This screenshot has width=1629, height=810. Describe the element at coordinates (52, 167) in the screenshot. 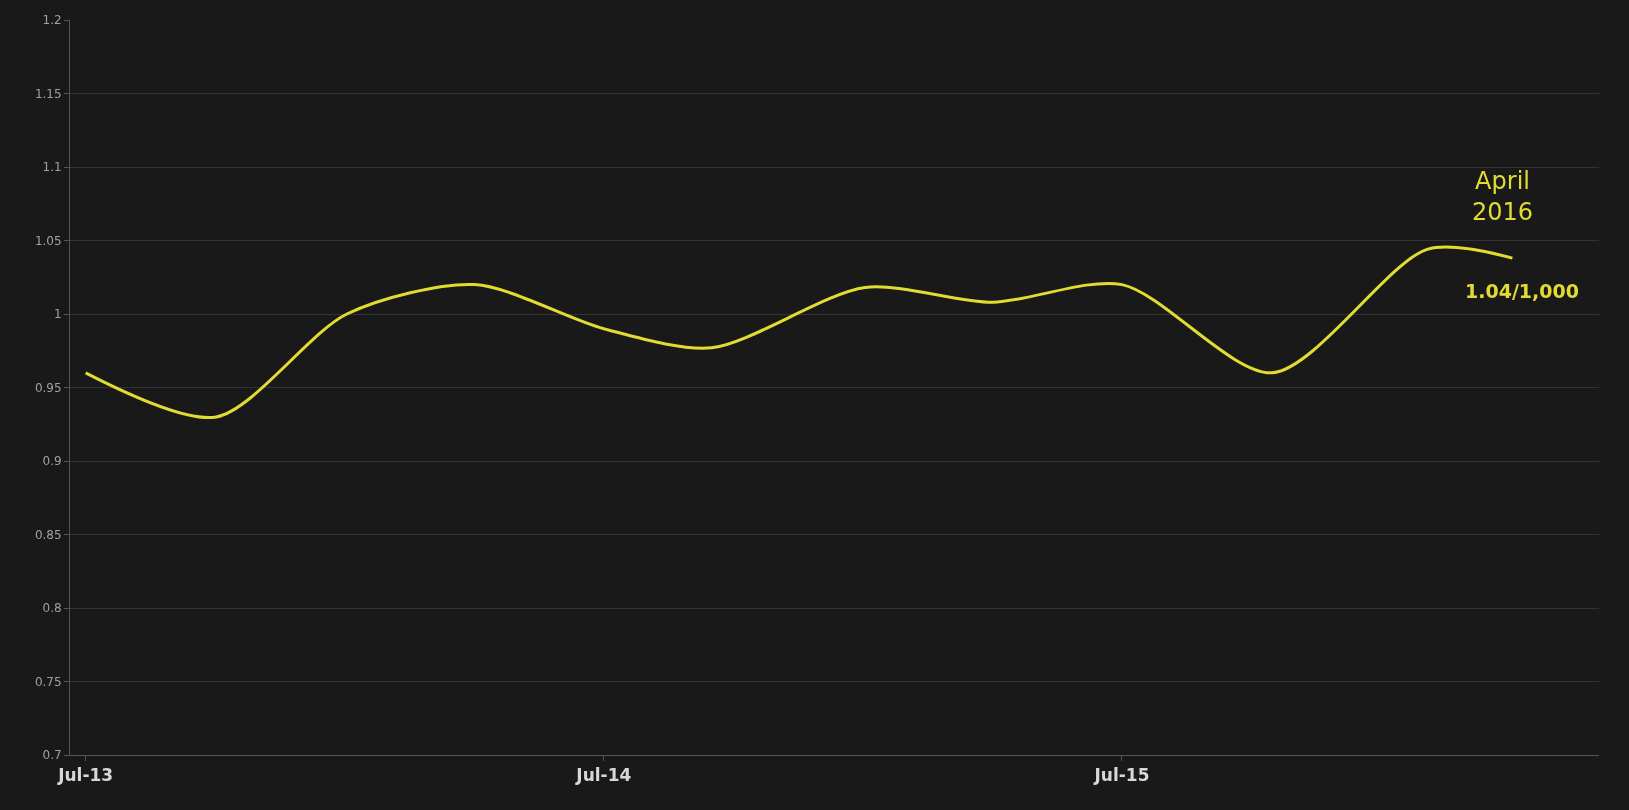

I see `y-tick-label: 1.1` at that location.